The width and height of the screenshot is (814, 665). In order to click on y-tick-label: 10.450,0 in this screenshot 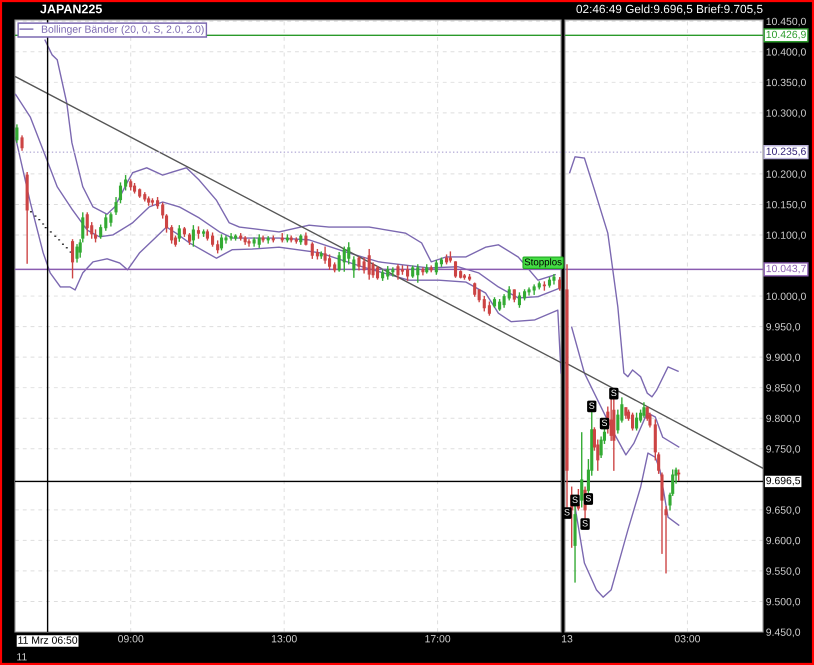, I will do `click(786, 22)`.